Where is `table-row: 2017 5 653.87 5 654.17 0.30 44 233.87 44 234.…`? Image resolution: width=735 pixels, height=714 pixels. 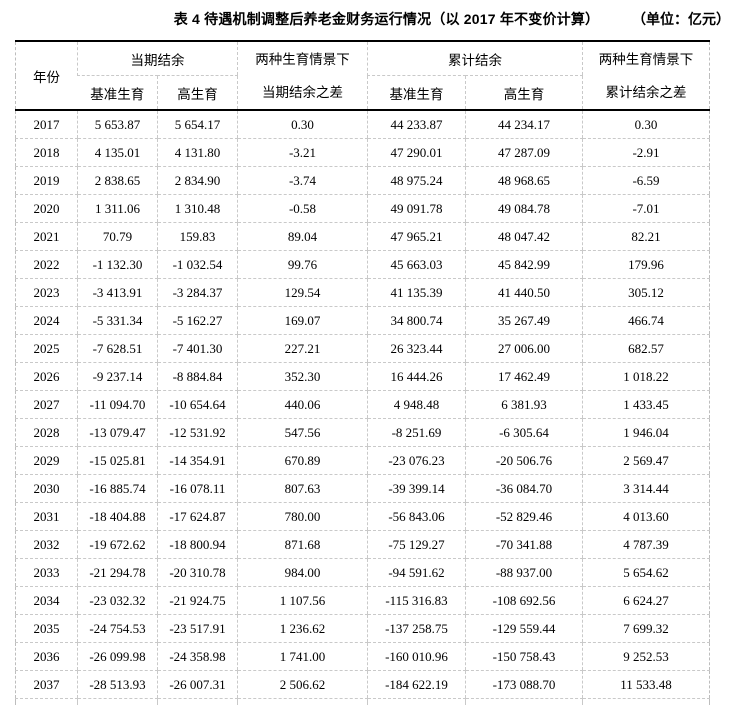
table-row: 2017 5 653.87 5 654.17 0.30 44 233.87 44 234.… is located at coordinates (362, 124).